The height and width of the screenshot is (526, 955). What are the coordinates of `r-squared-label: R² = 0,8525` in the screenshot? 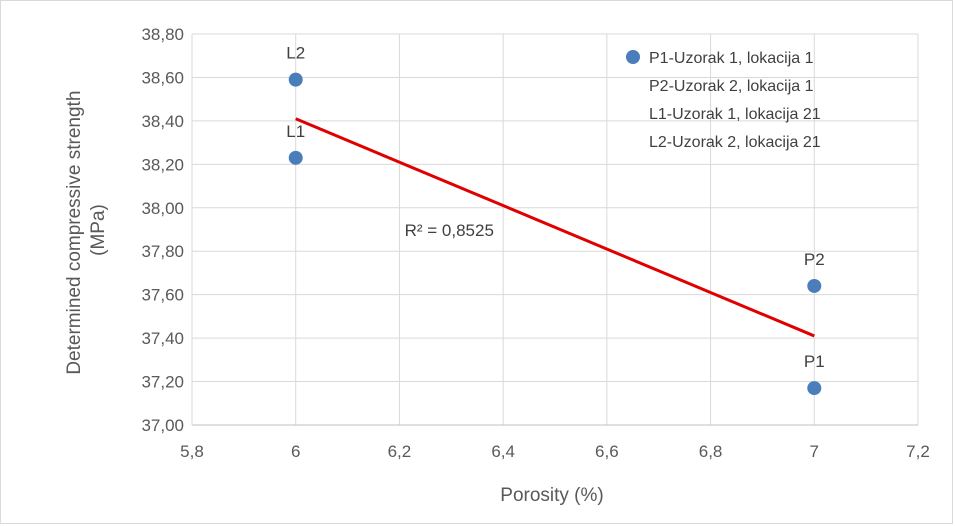 It's located at (449, 230).